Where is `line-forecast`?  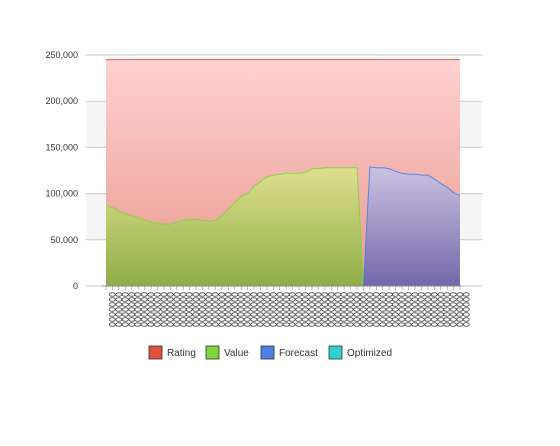
line-forecast is located at coordinates (411, 226).